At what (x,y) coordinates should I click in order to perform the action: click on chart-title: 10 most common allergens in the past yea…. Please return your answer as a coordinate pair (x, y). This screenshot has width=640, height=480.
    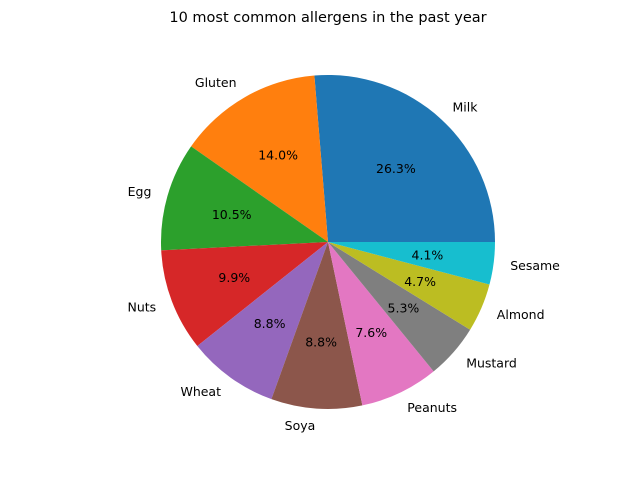
    Looking at the image, I should click on (327, 18).